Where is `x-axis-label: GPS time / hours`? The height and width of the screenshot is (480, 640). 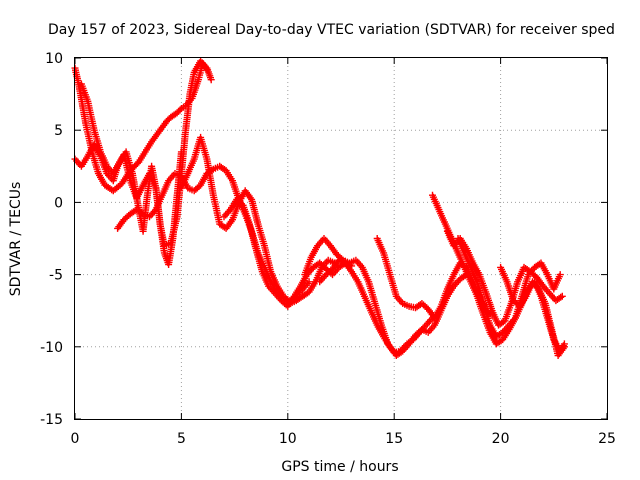 x-axis-label: GPS time / hours is located at coordinates (339, 467).